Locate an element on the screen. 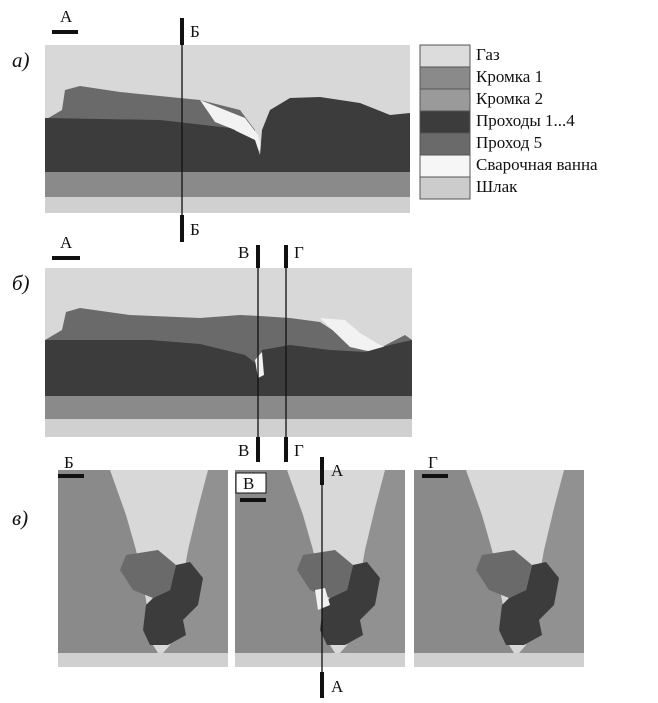 The width and height of the screenshot is (658, 703). legend-item: Шлак is located at coordinates (497, 186).